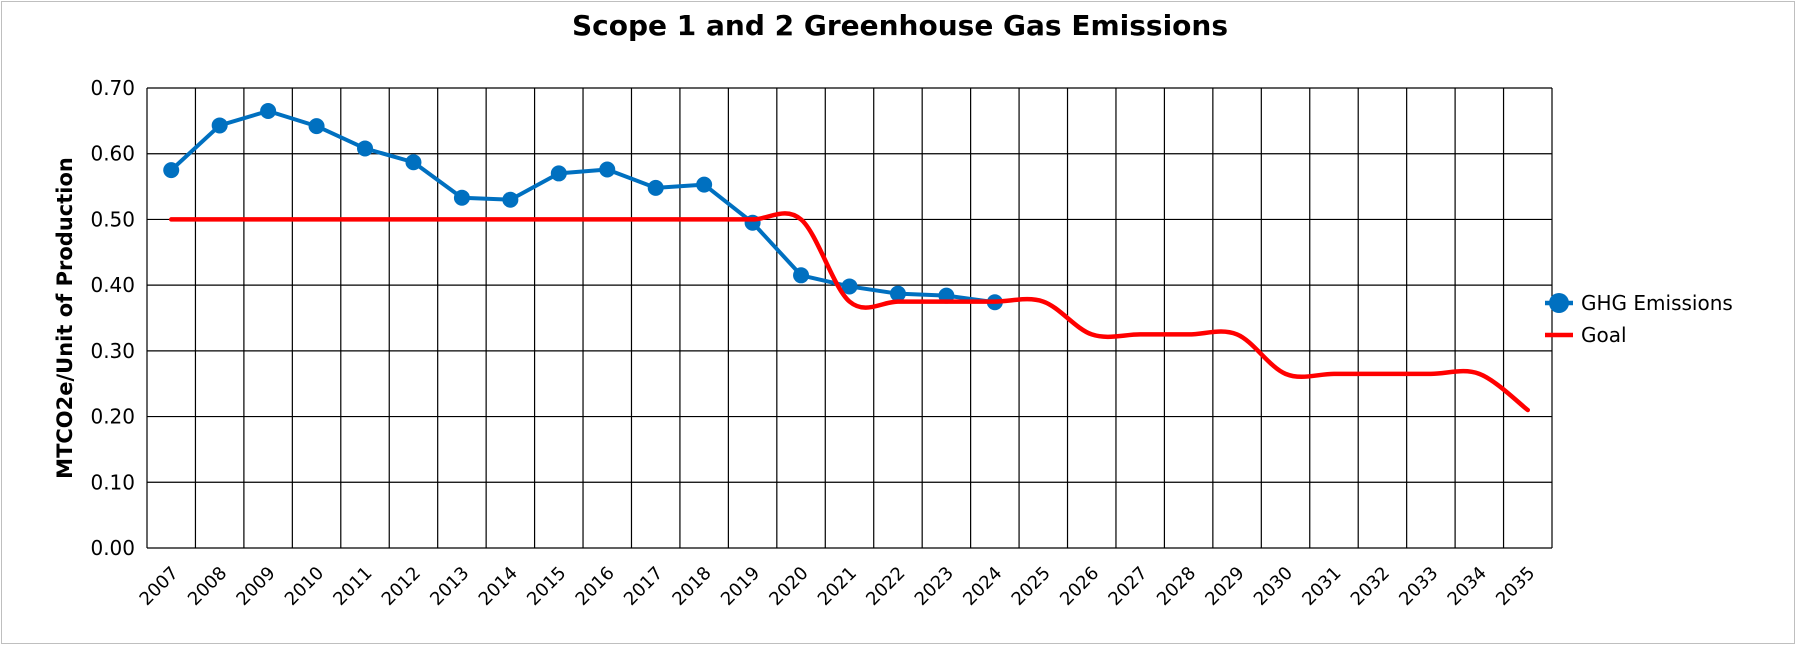 The height and width of the screenshot is (647, 1798). I want to click on y-tick-label: 0.10, so click(112, 482).